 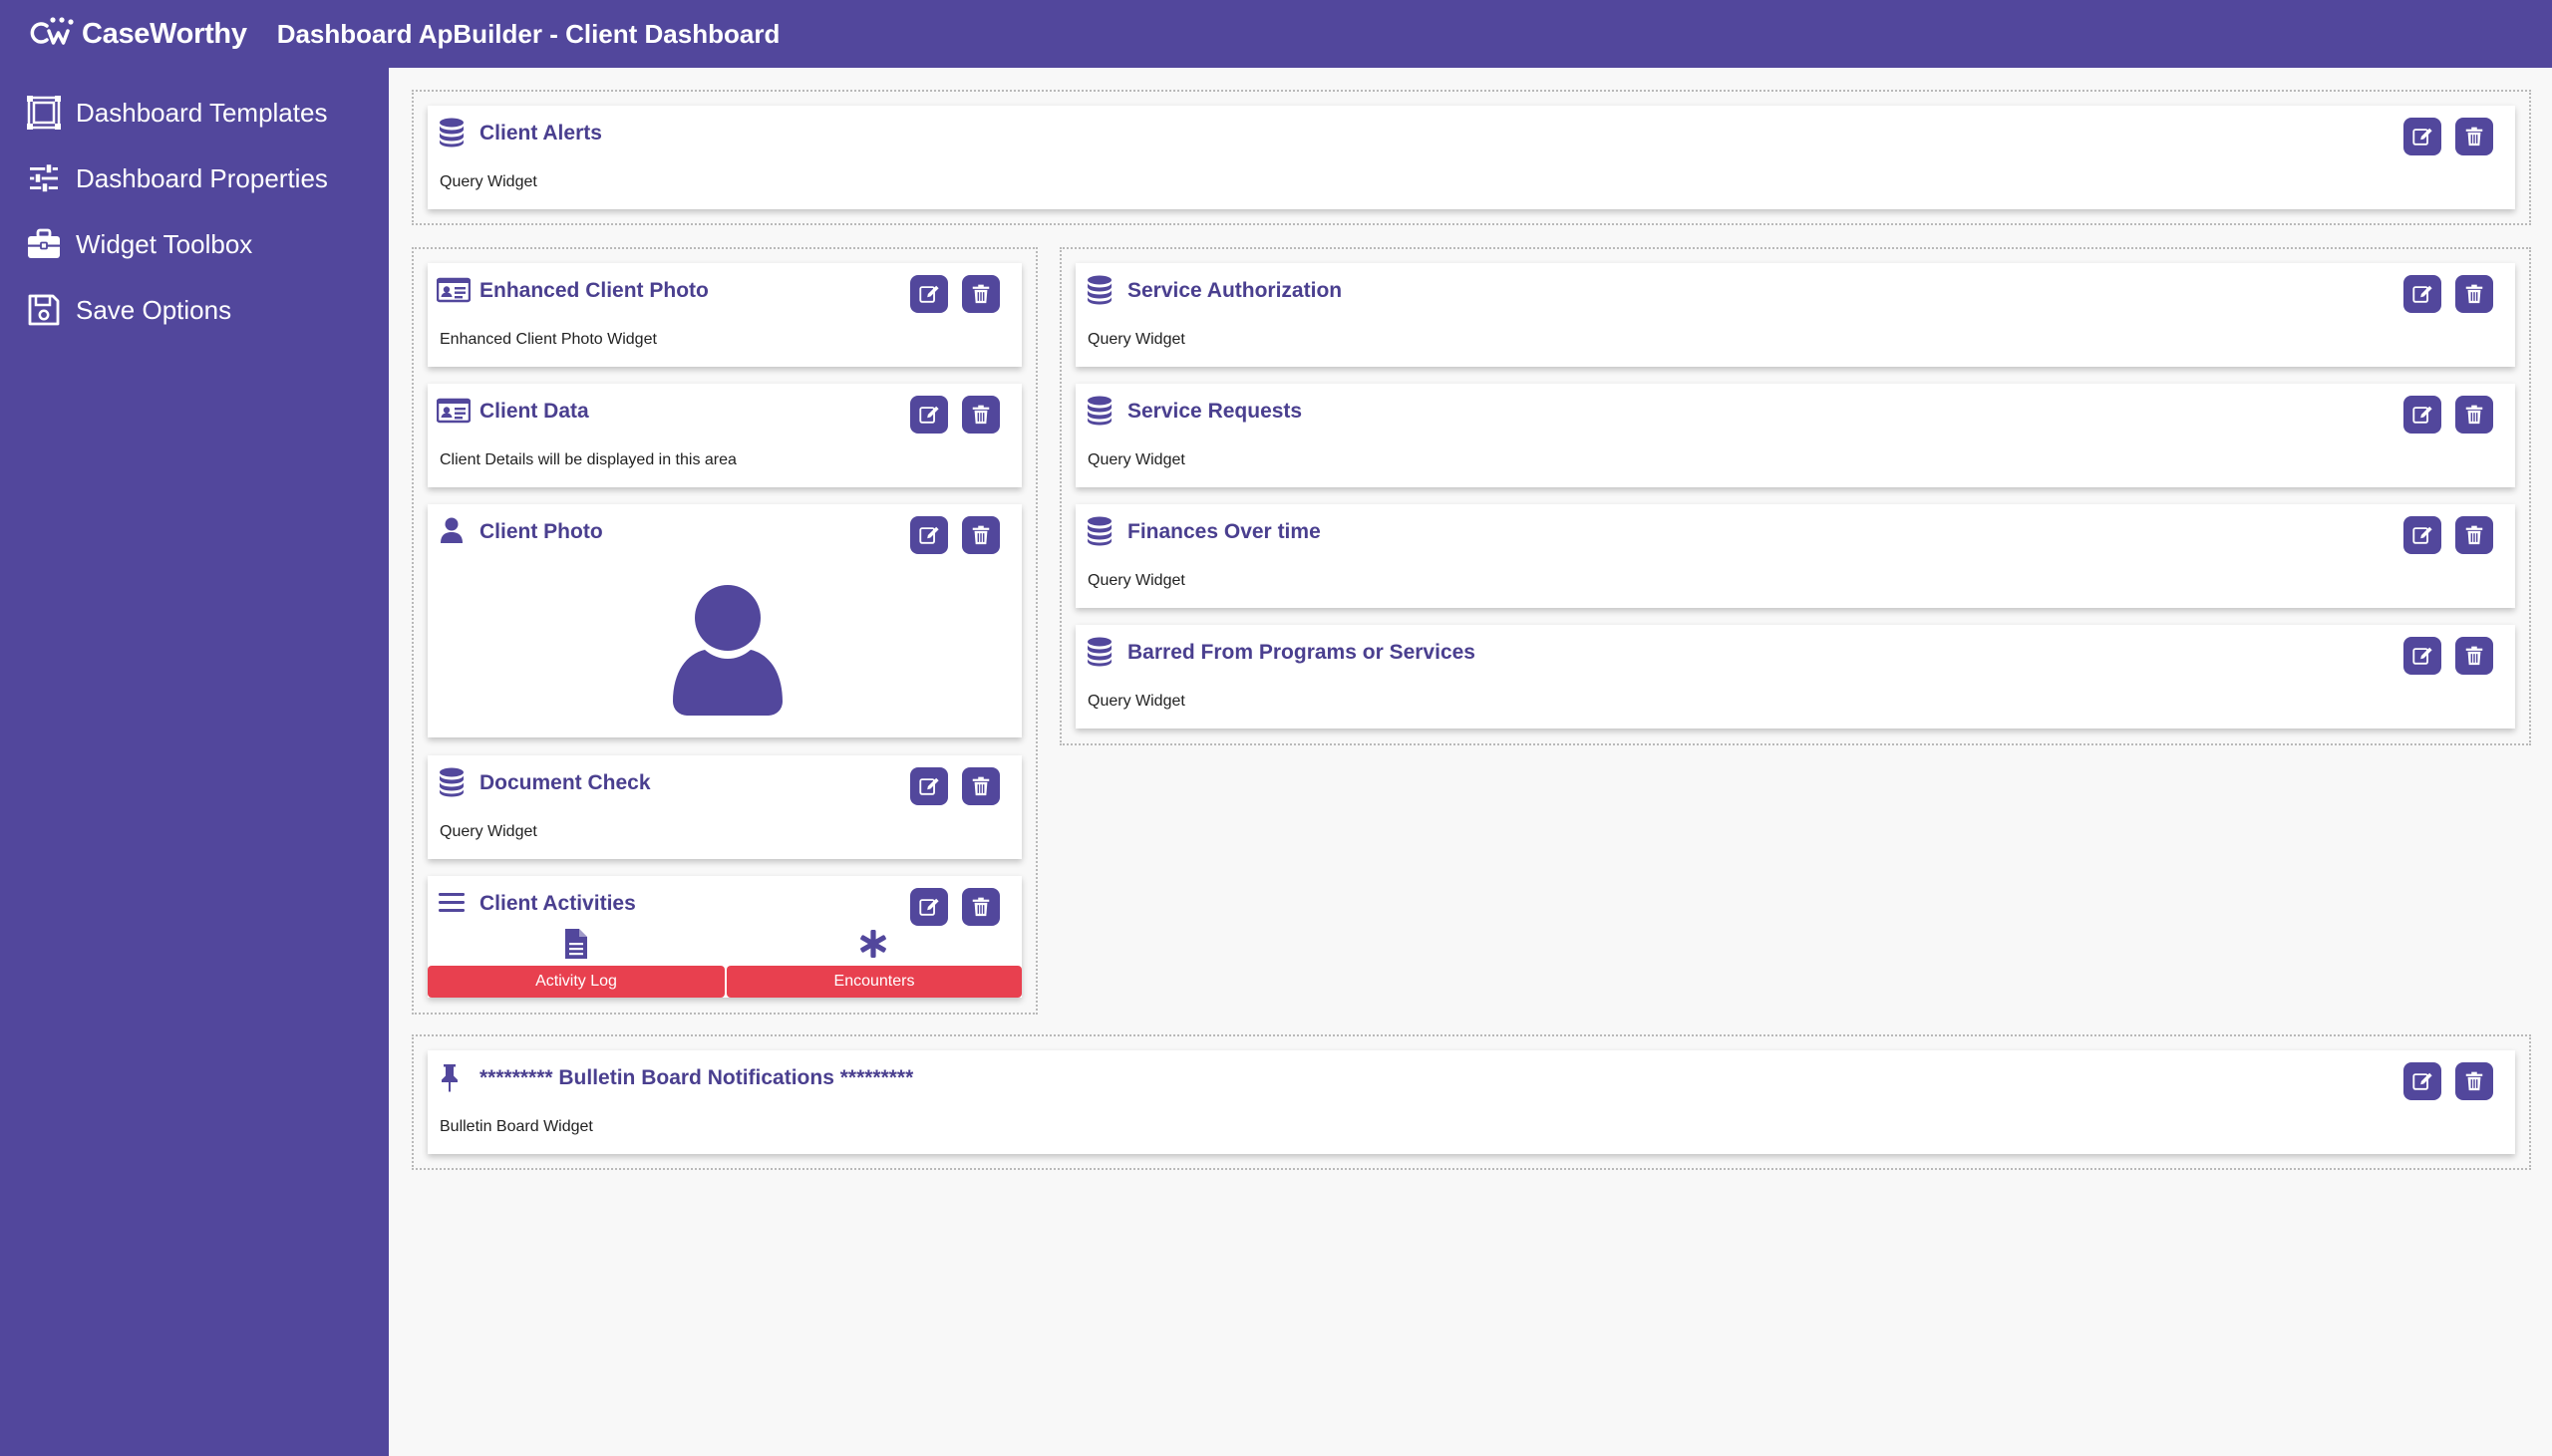 What do you see at coordinates (44, 243) in the screenshot?
I see `toolbox-icon` at bounding box center [44, 243].